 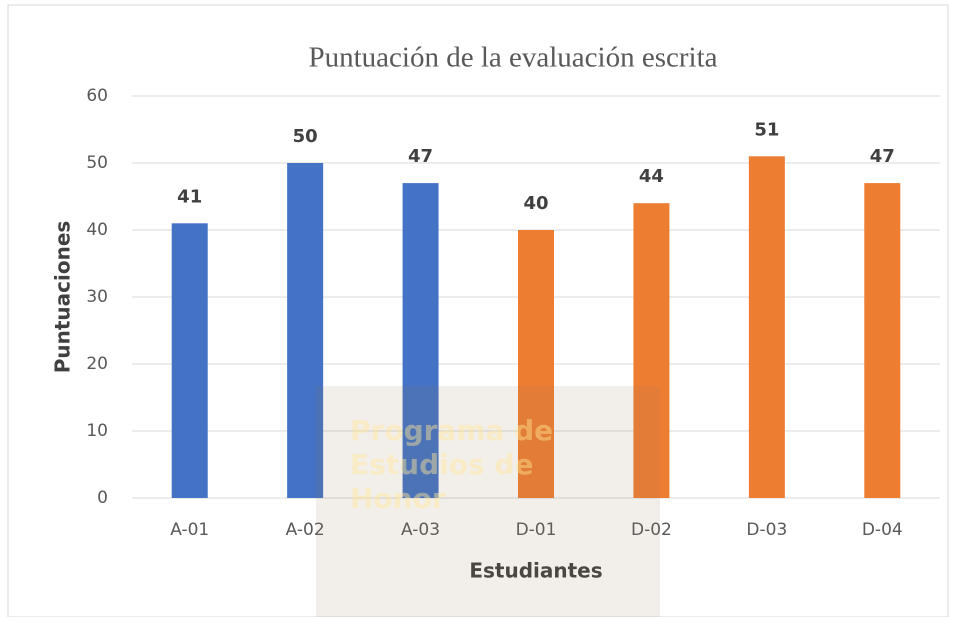 I want to click on watermark-box, so click(x=488, y=501).